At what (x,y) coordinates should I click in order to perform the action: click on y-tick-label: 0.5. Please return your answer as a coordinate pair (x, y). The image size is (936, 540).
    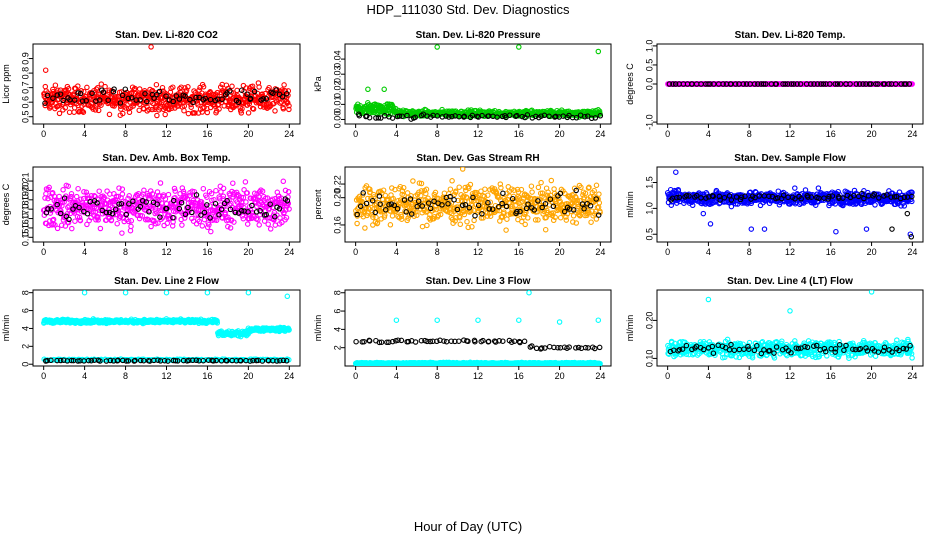
    Looking at the image, I should click on (25, 116).